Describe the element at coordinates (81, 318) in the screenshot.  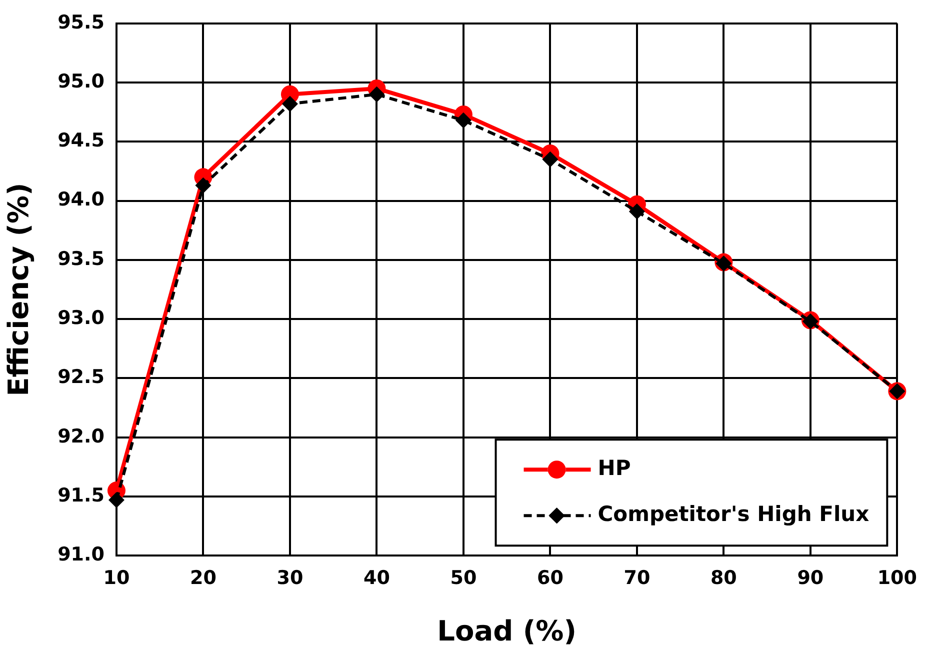
I see `y-tick-label: 93.0` at that location.